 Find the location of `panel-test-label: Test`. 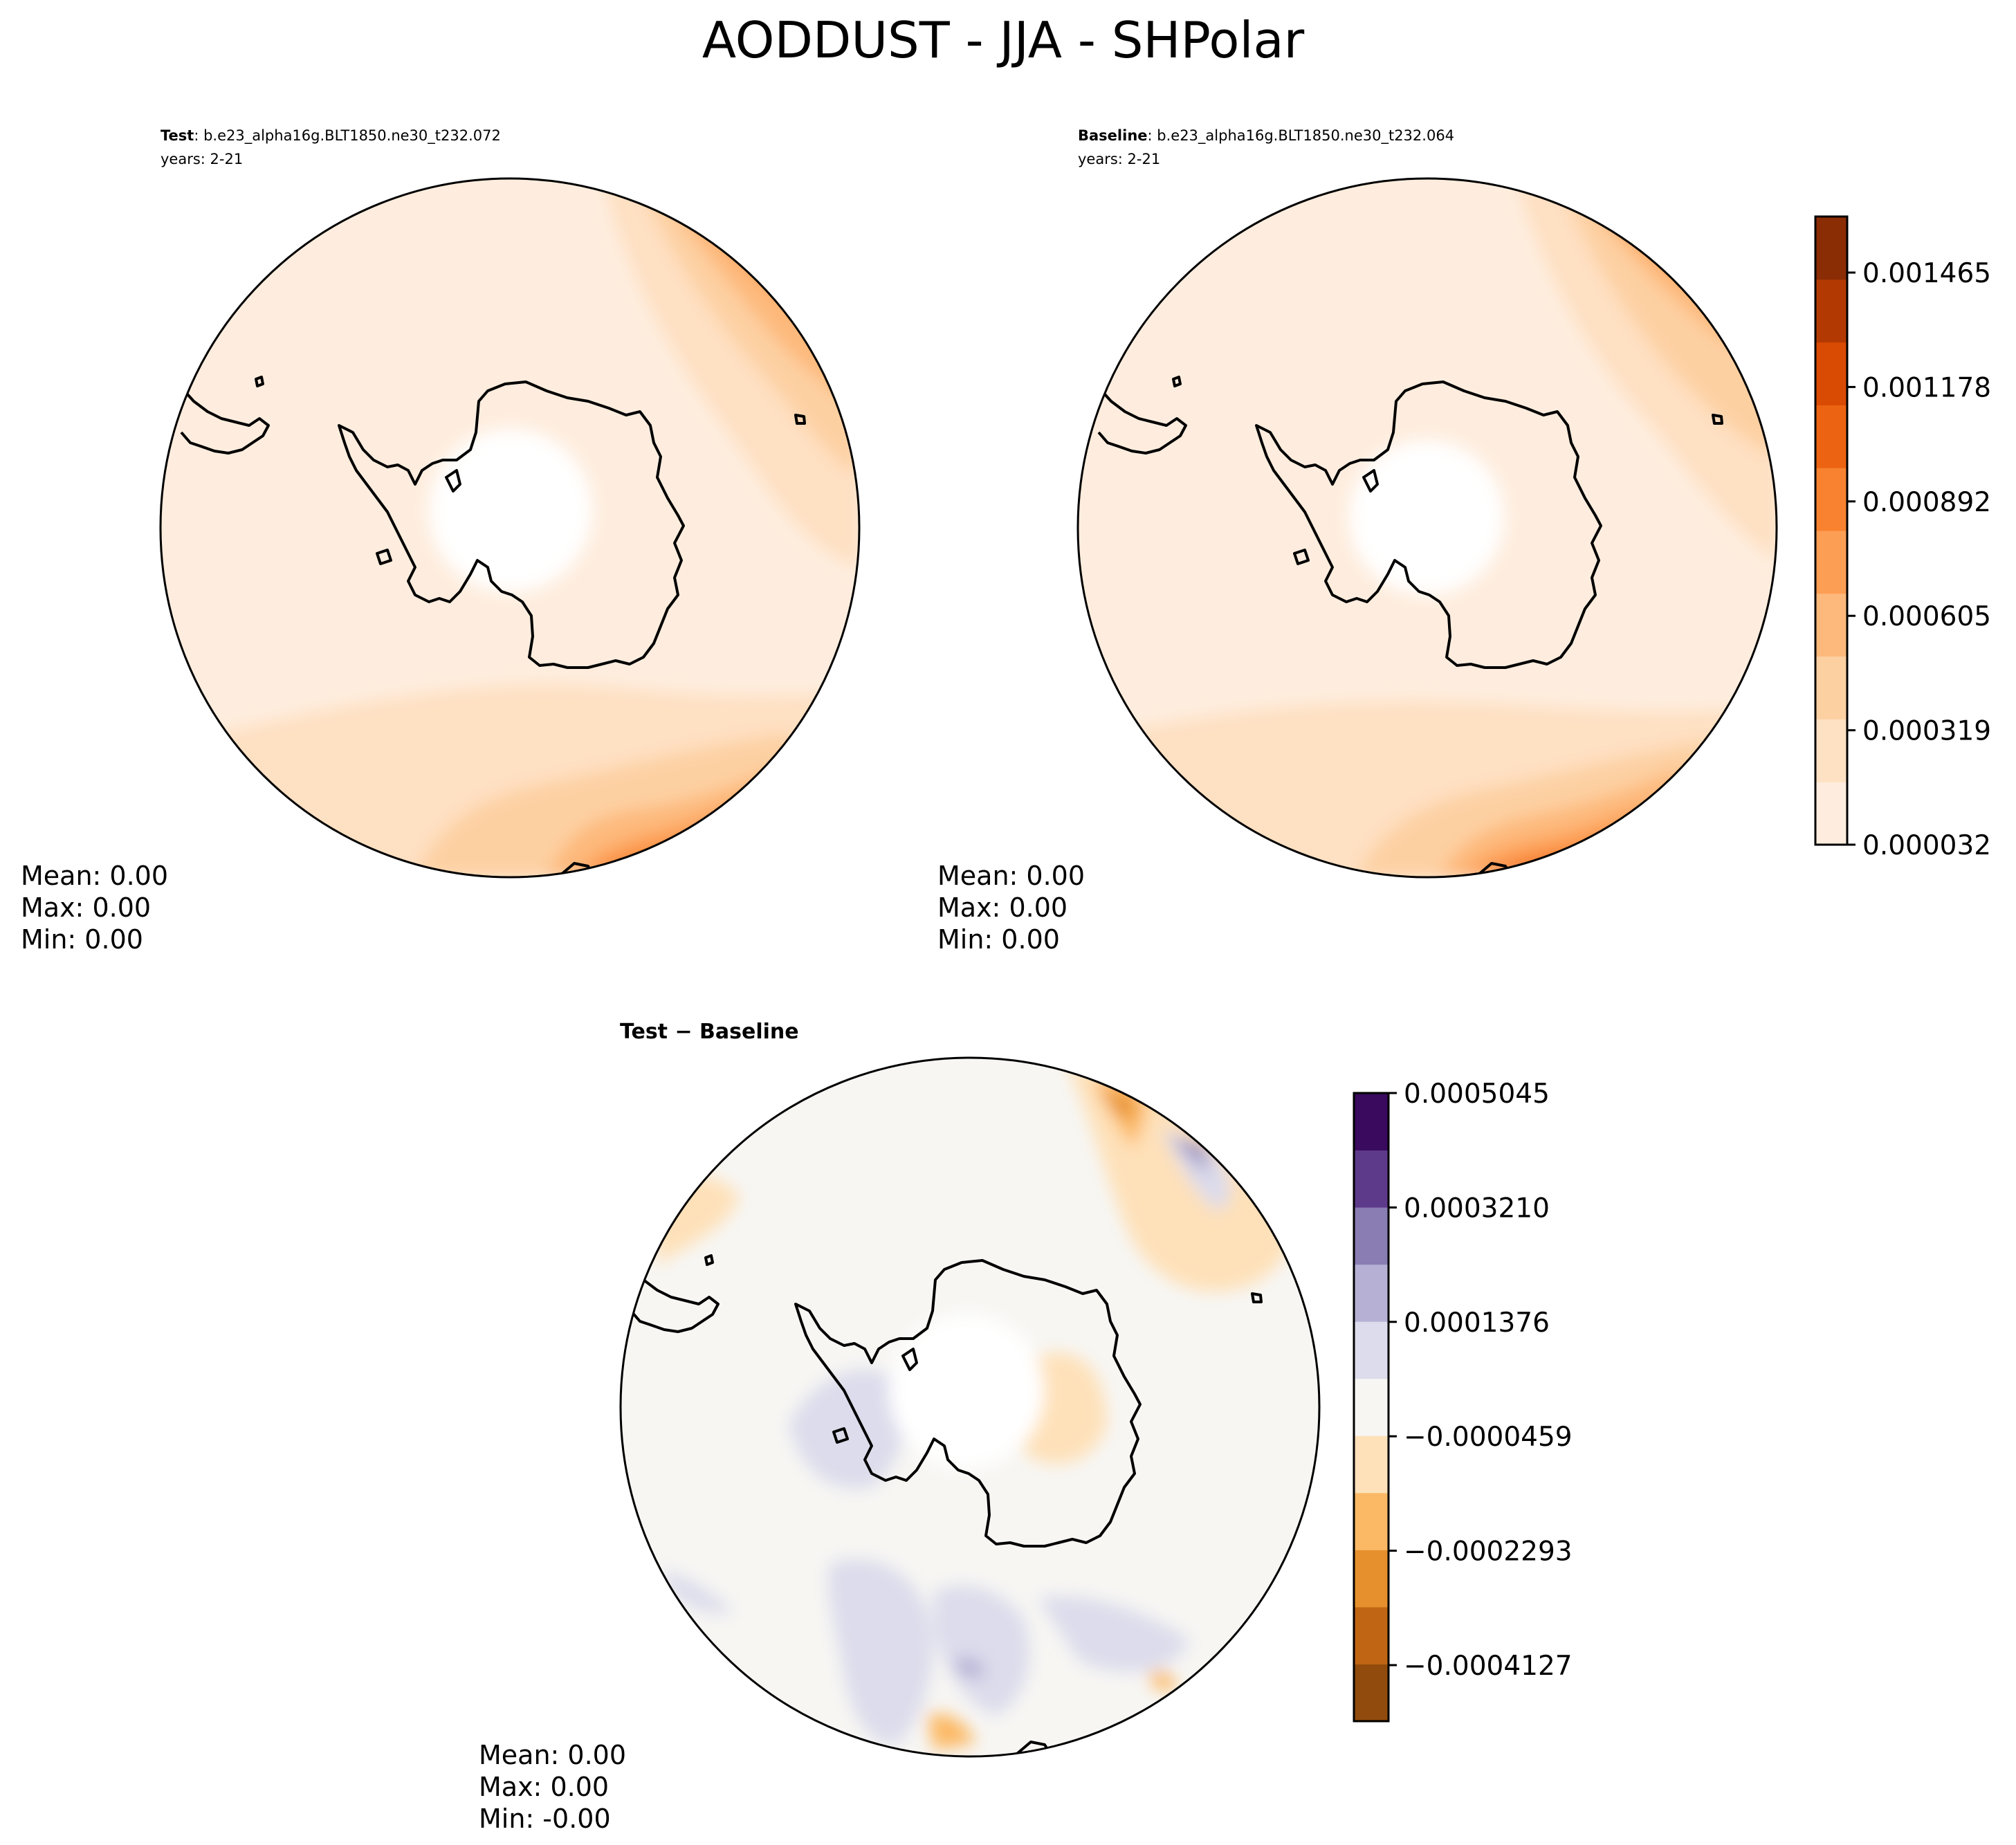

panel-test-label: Test is located at coordinates (178, 135).